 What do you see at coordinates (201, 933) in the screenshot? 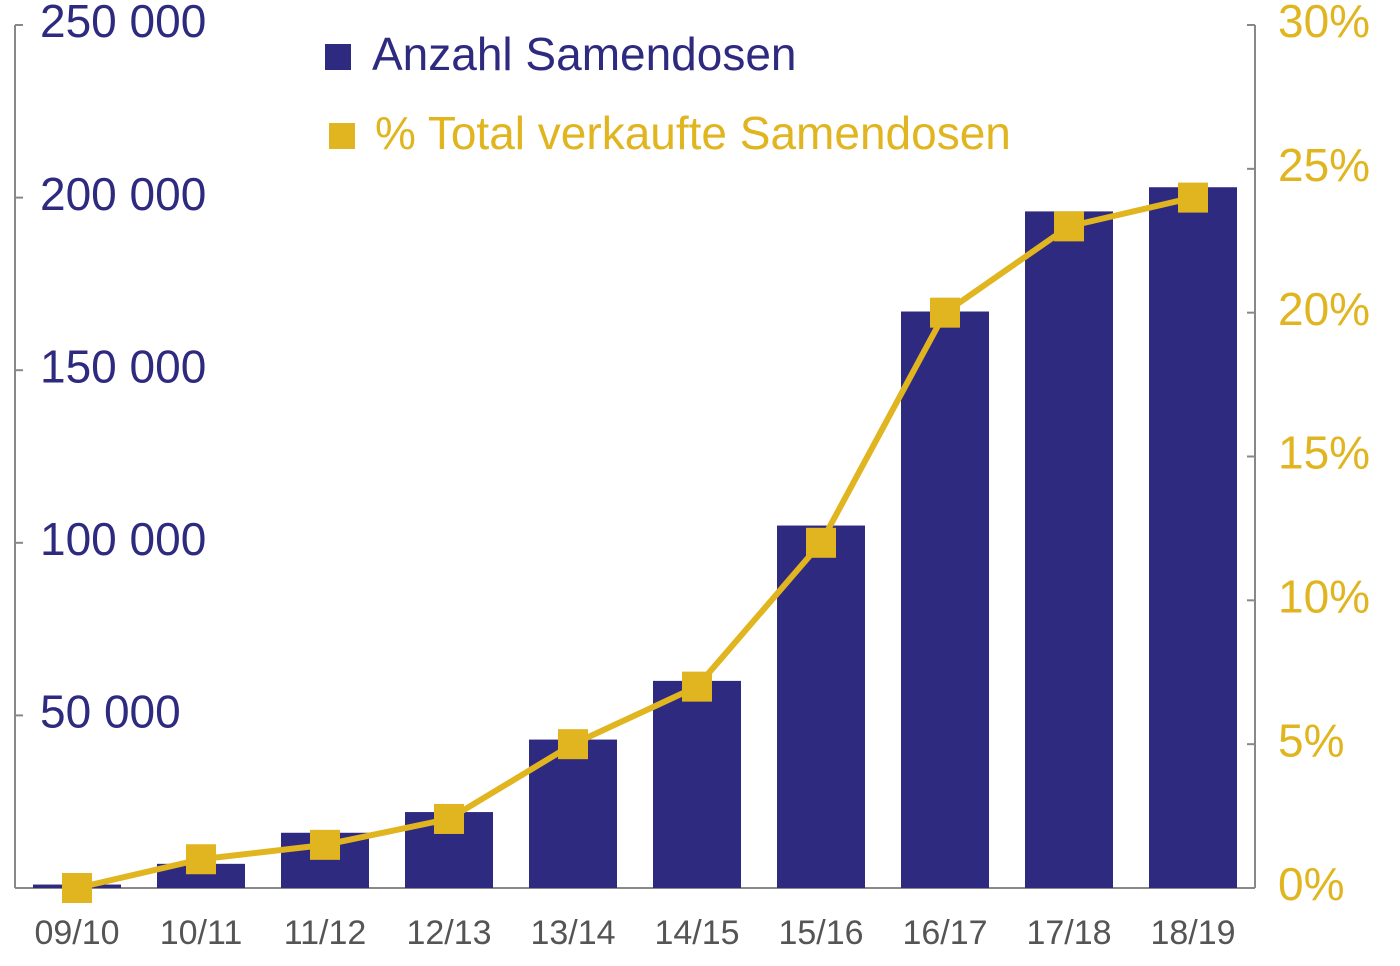
I see `x-tick-label: 10/11` at bounding box center [201, 933].